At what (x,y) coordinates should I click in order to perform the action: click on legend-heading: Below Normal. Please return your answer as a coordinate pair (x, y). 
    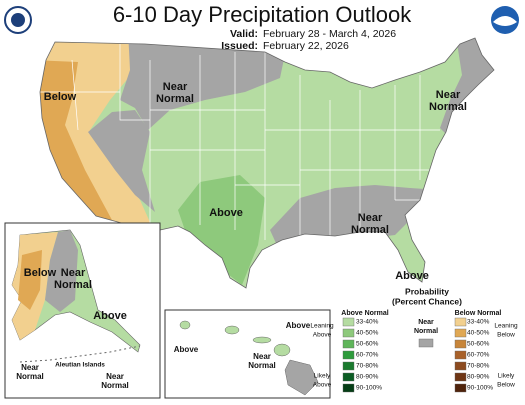
    Looking at the image, I should click on (478, 313).